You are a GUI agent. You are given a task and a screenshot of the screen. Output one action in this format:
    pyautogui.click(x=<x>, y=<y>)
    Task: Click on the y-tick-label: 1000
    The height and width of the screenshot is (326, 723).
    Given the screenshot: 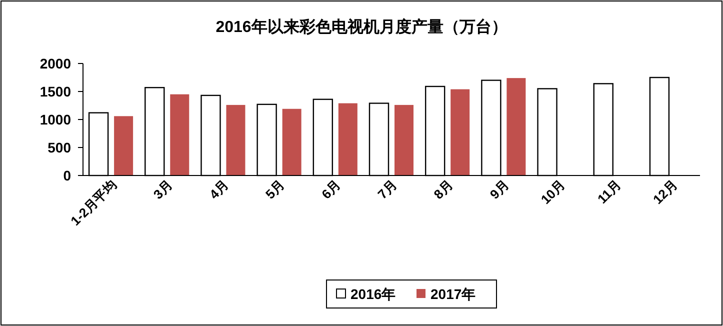 What is the action you would take?
    pyautogui.click(x=56, y=120)
    